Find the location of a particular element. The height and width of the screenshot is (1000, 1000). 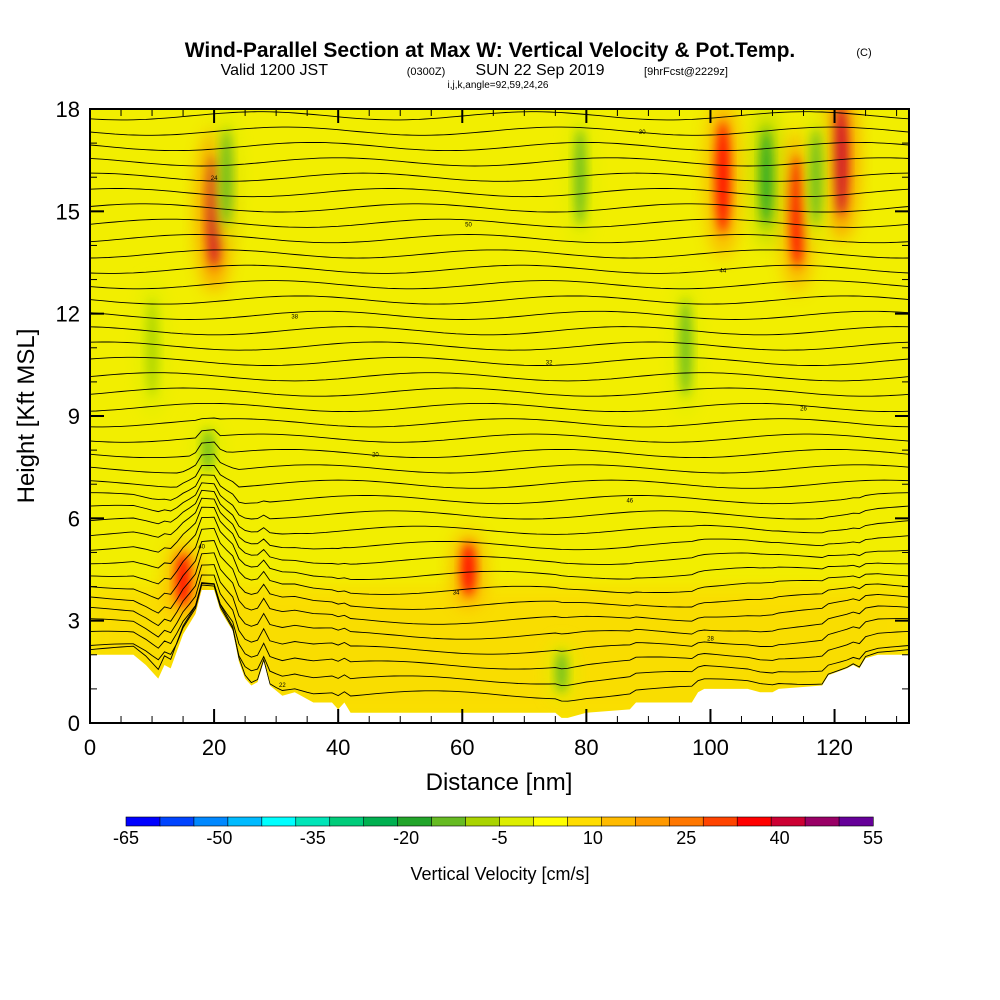

isentrope-label: 50 is located at coordinates (468, 225).